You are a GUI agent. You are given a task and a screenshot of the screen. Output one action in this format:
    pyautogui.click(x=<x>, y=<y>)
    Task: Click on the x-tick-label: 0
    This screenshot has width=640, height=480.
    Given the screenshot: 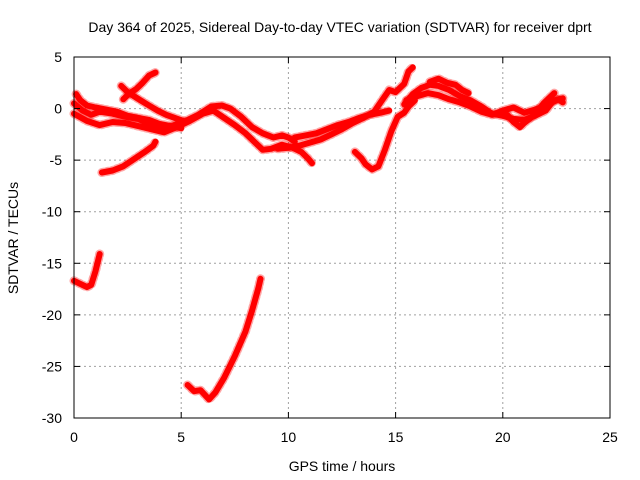 What is the action you would take?
    pyautogui.click(x=74, y=437)
    